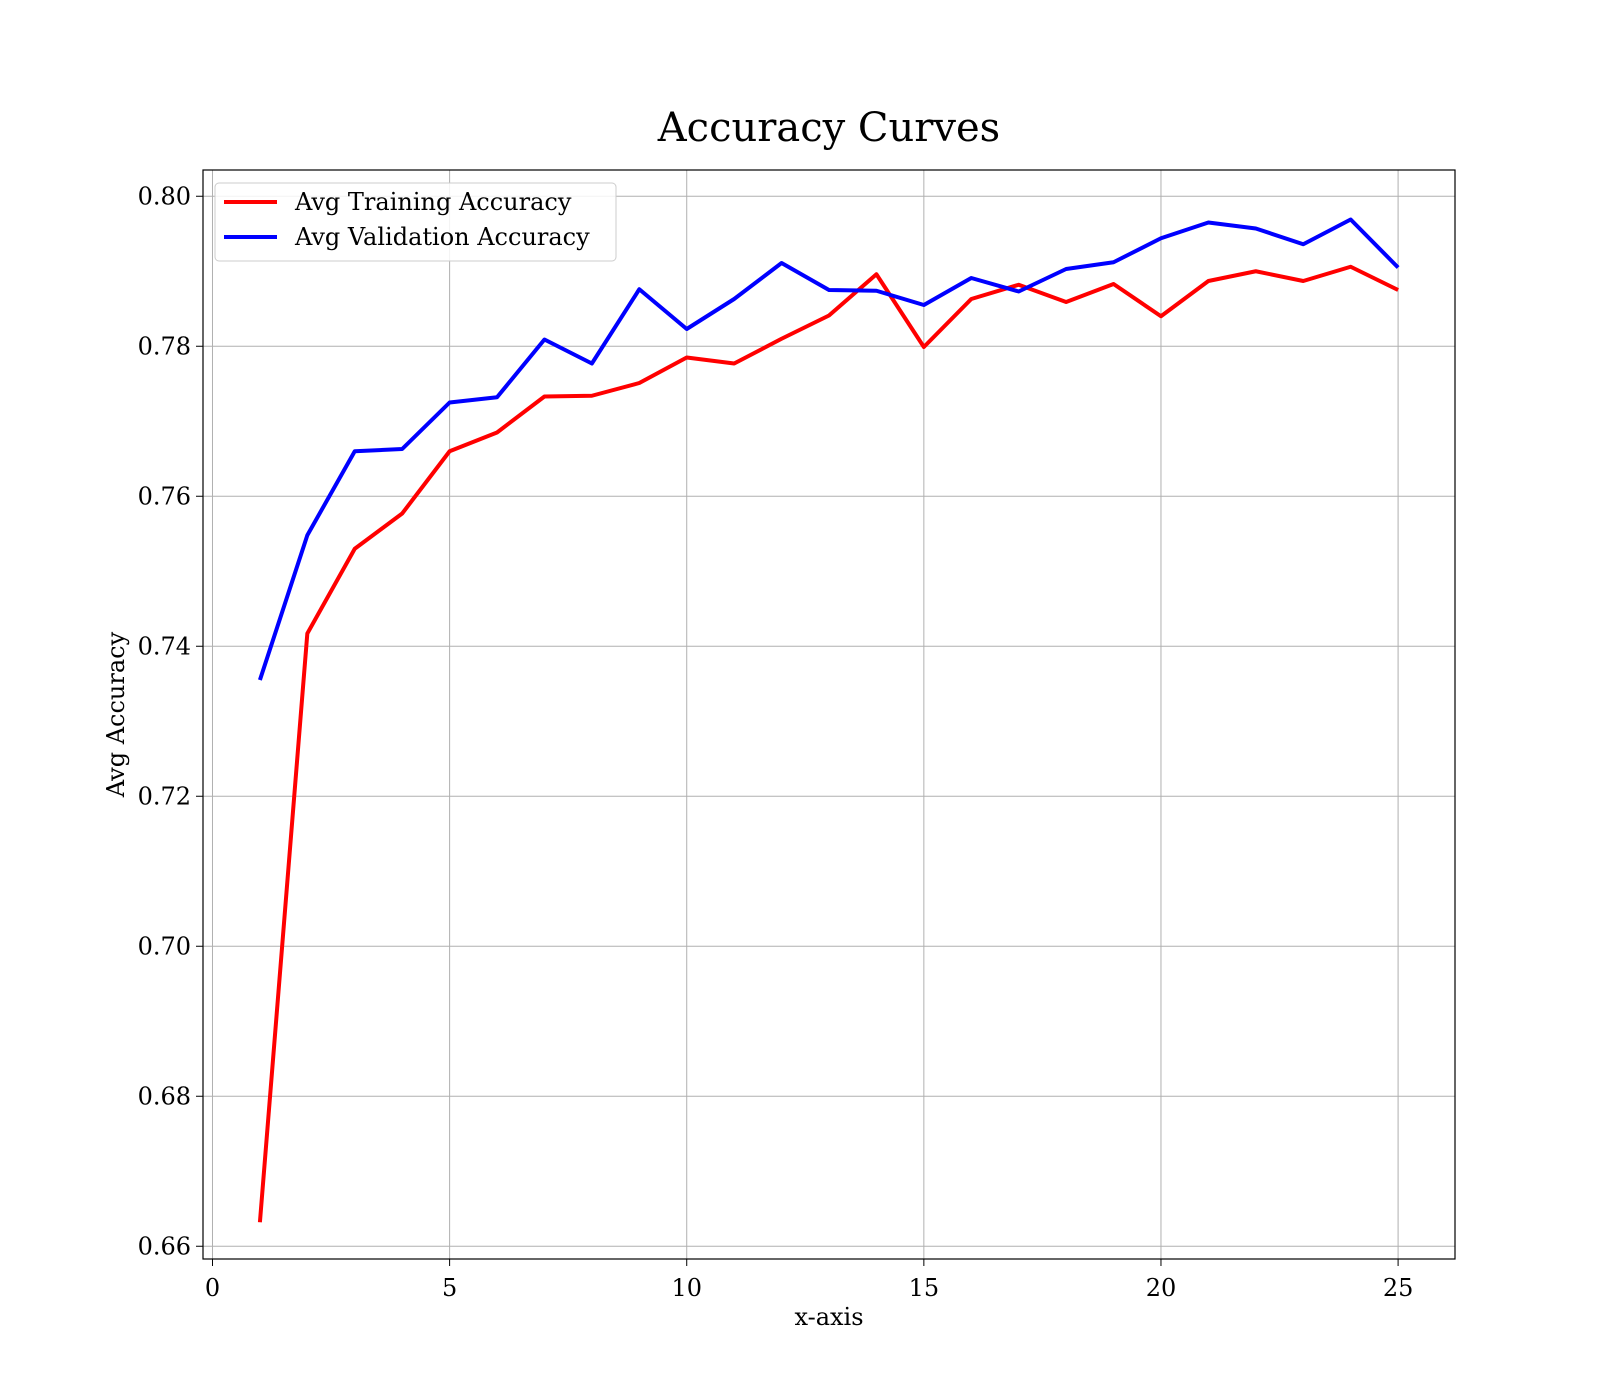 The width and height of the screenshot is (1600, 1400). I want to click on y-tick-label: 0.66, so click(164, 1246).